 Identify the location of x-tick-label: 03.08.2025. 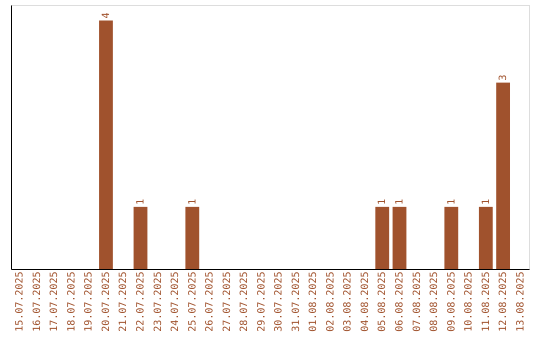
(348, 302).